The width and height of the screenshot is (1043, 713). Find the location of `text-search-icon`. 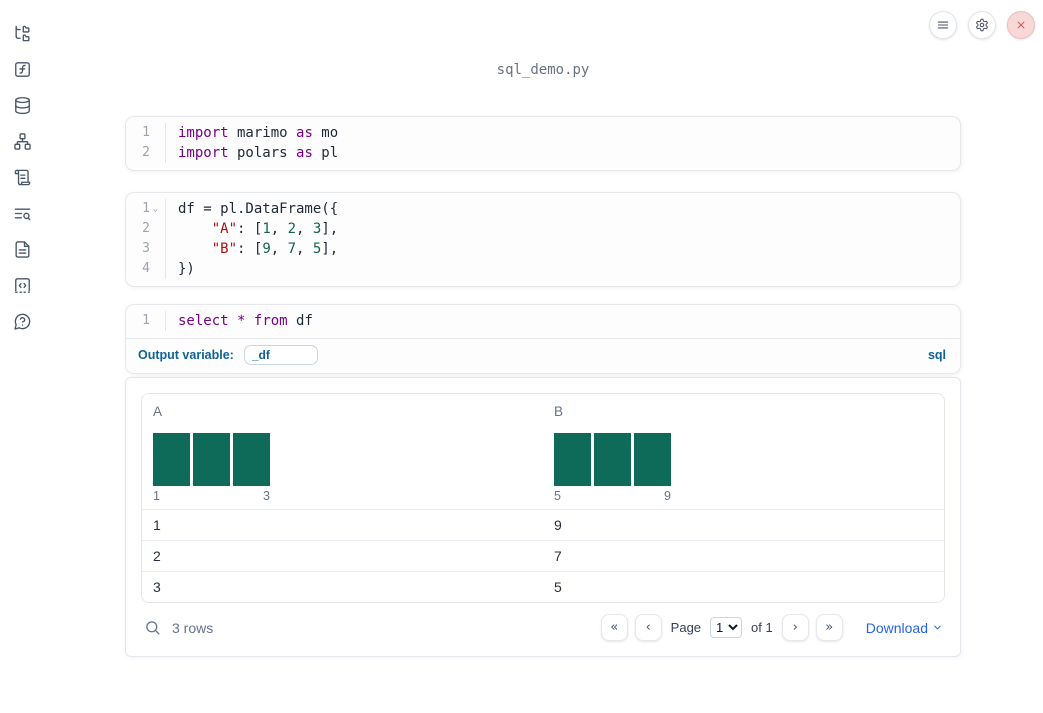

text-search-icon is located at coordinates (22, 213).